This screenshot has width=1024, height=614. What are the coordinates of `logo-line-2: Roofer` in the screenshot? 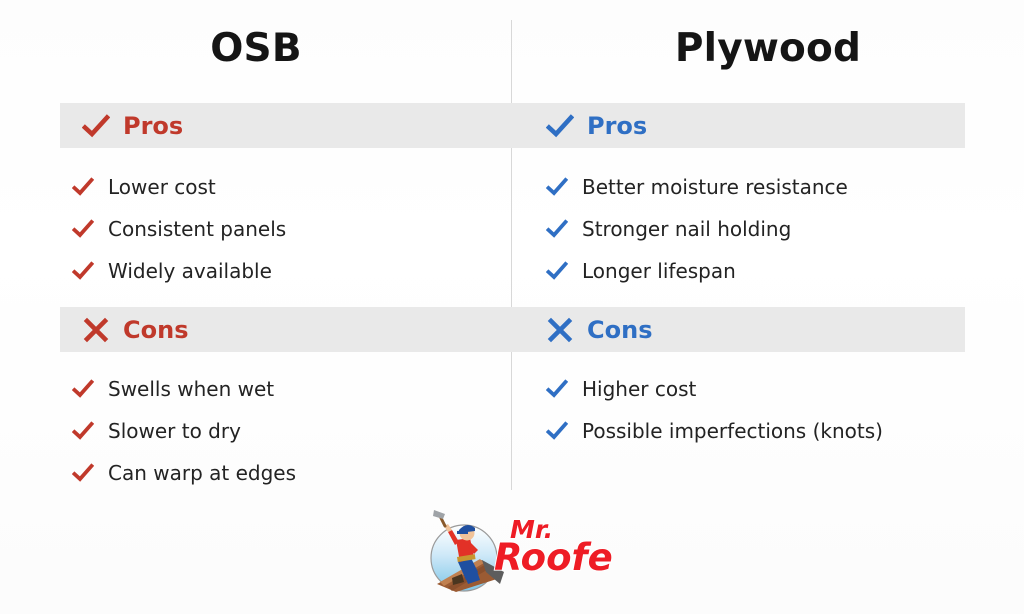 It's located at (553, 557).